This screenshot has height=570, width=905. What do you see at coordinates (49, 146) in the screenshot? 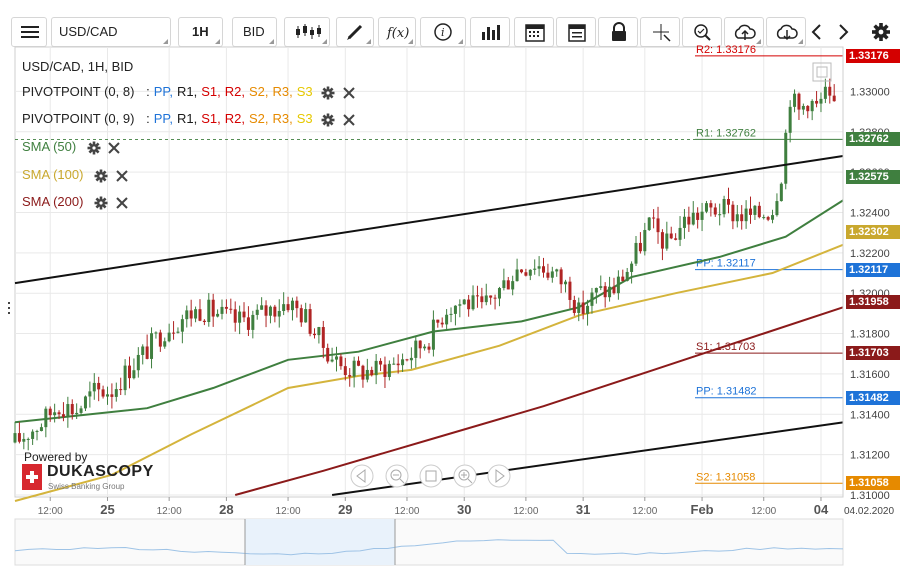
I see `sma-50-label: SMA (50)` at bounding box center [49, 146].